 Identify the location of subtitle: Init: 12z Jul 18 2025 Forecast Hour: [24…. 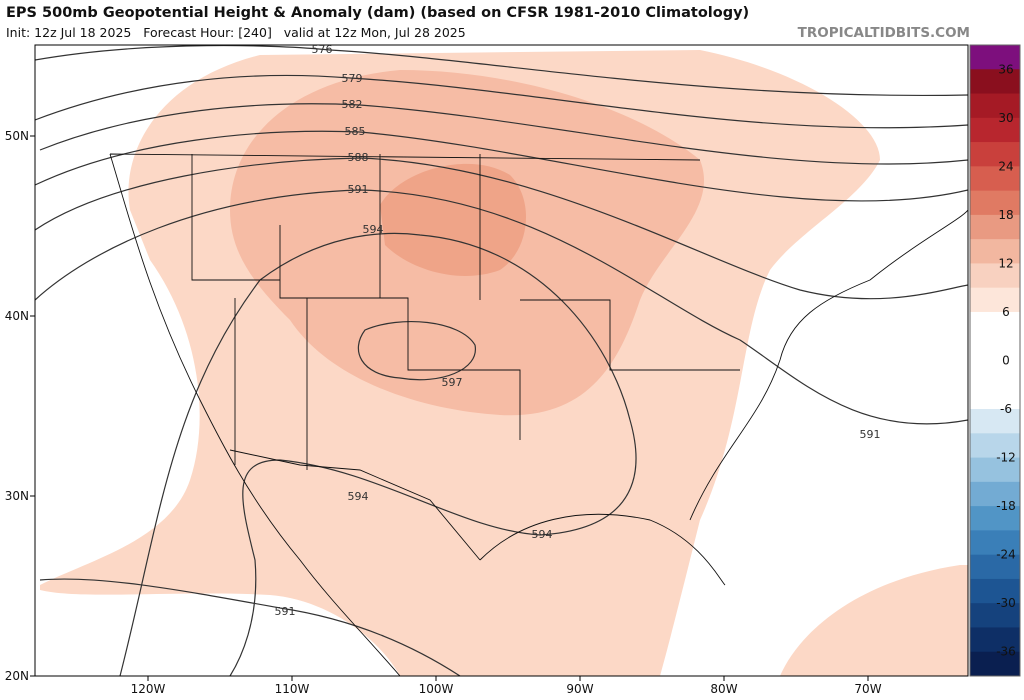
(236, 32).